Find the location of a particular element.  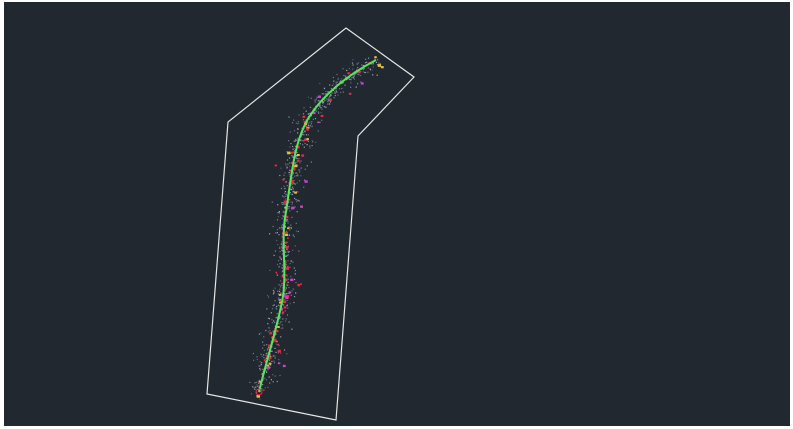

centerline-path is located at coordinates (317, 226).